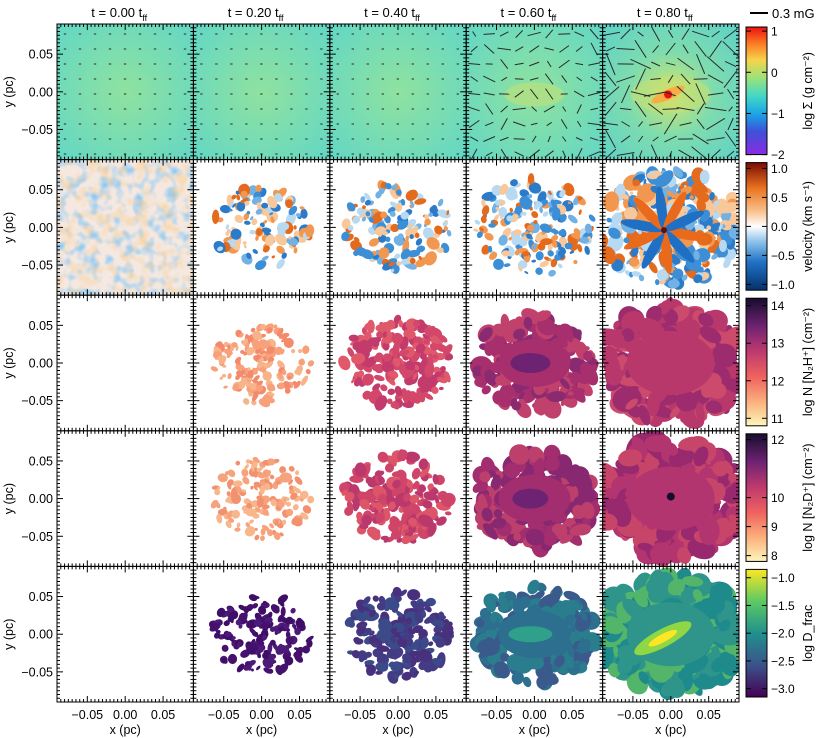 This screenshot has width=830, height=738. Describe the element at coordinates (778, 306) in the screenshot. I see `colorbar-tick-label: 14` at that location.